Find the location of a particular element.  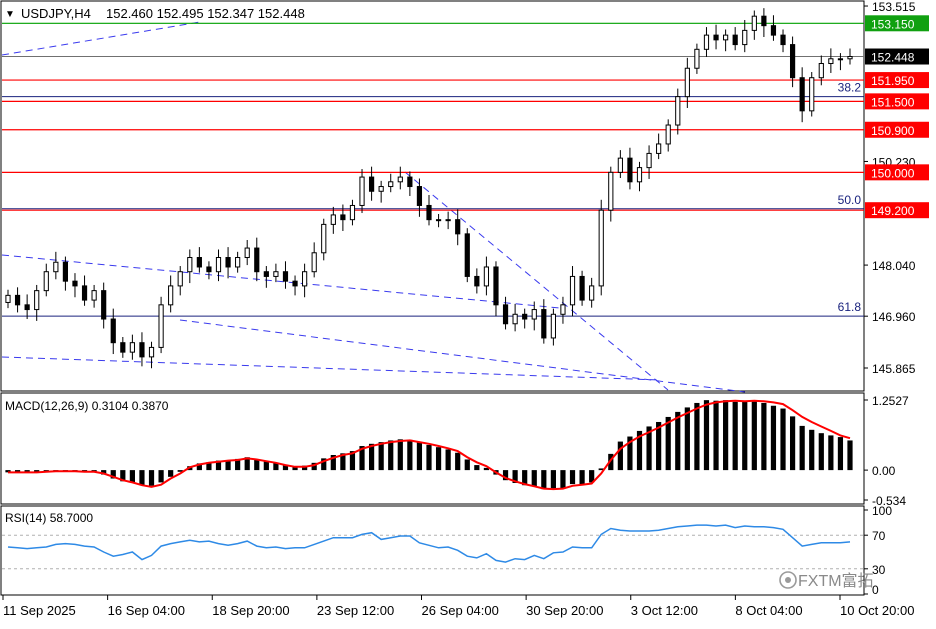

macd-tick-label: 0.00 is located at coordinates (884, 471).